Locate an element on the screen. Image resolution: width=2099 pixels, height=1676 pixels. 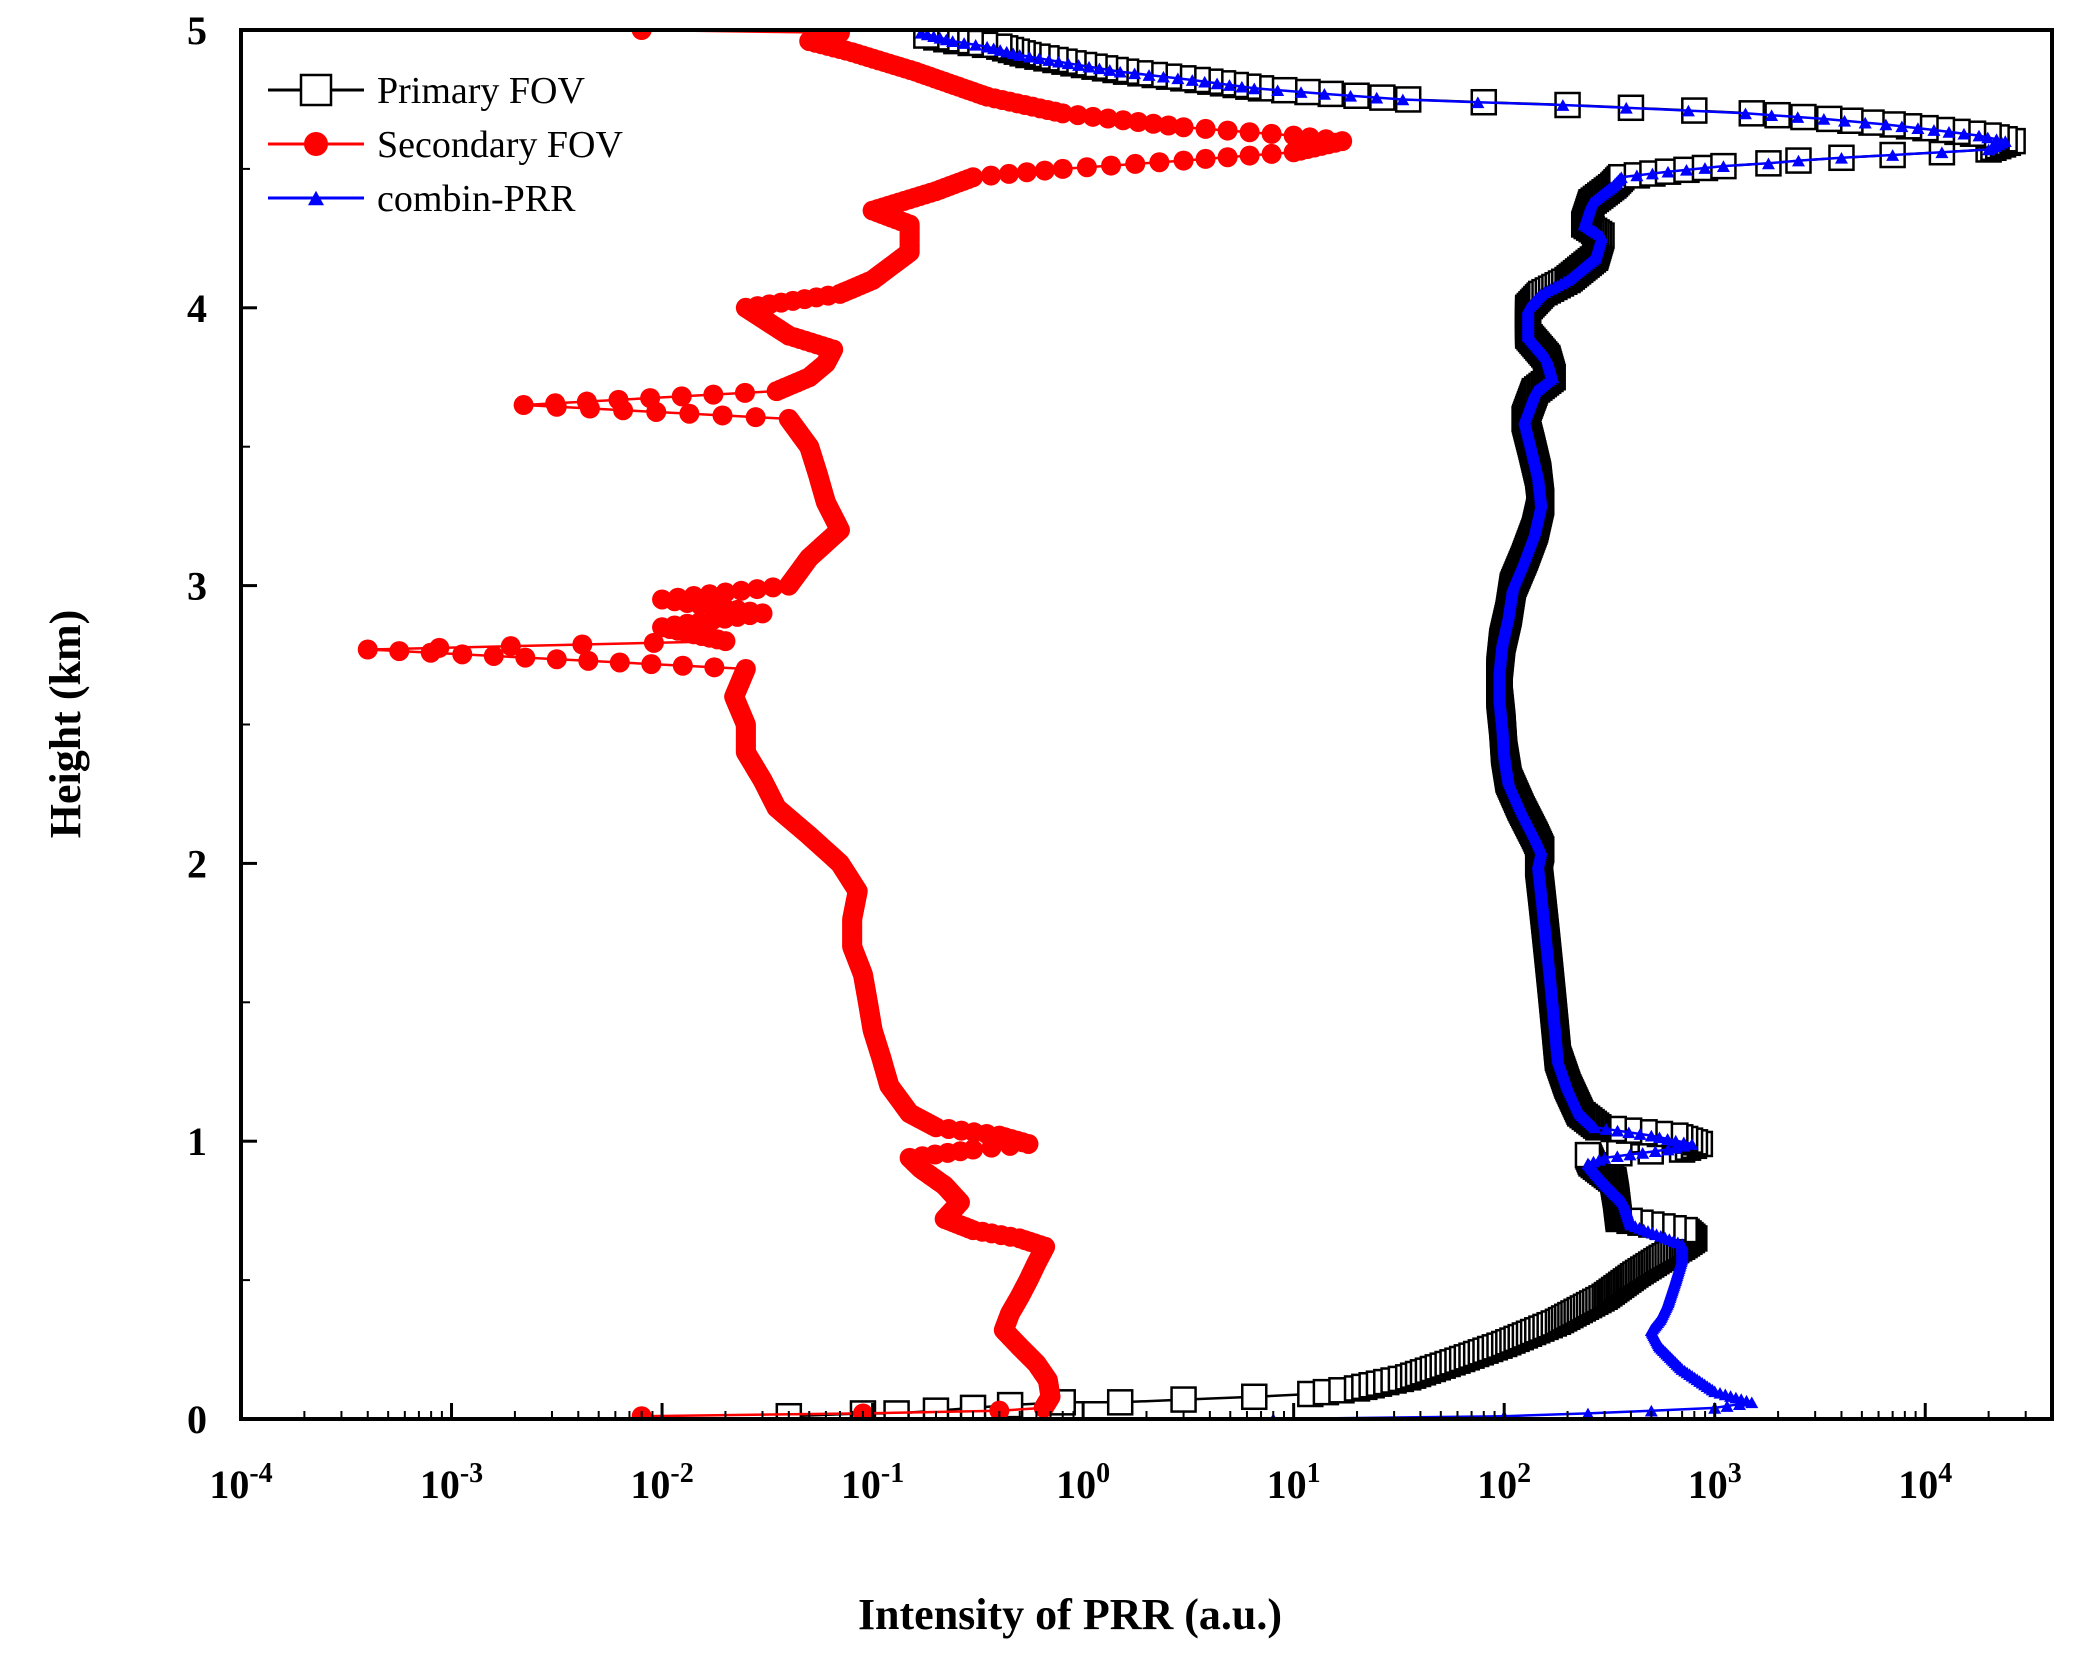
y-axis: 0 1 2 3 4 5 is located at coordinates (222, 725).